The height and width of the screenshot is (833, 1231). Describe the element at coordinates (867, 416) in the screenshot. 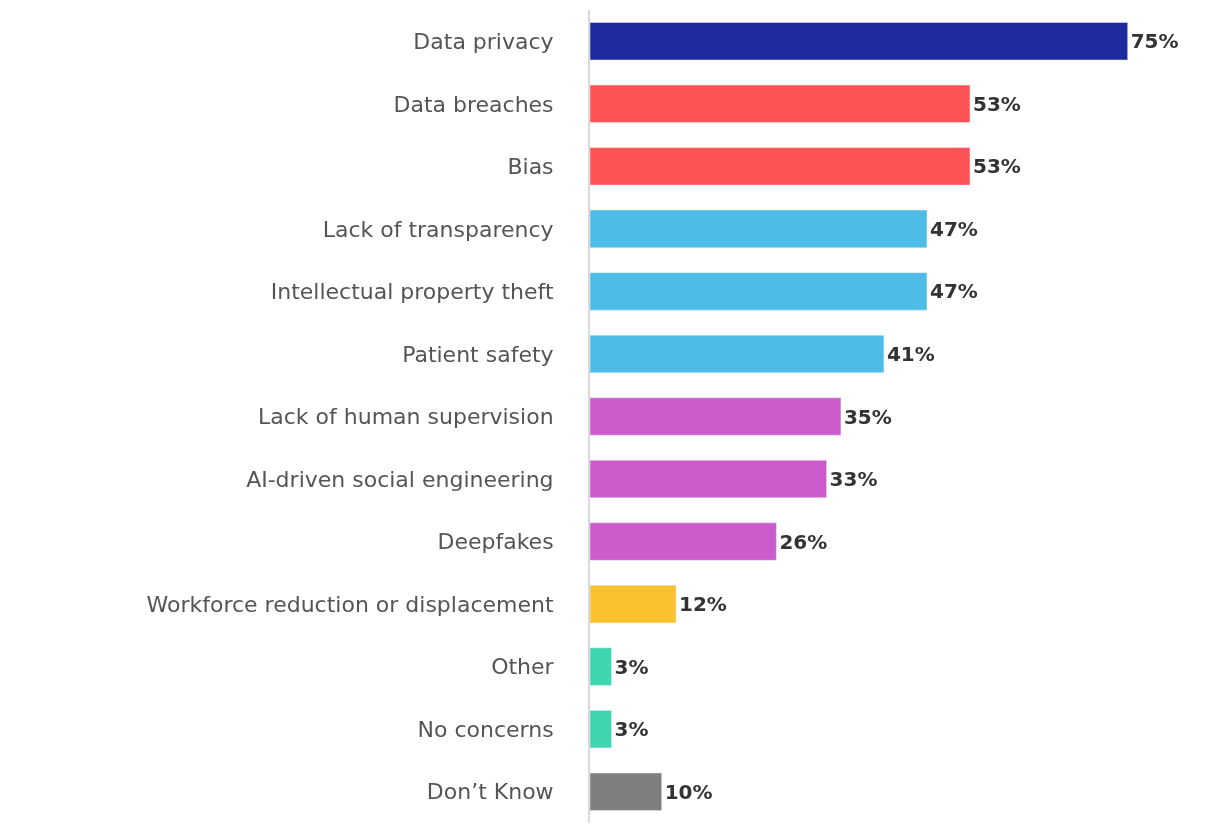

I see `data-label: 35%` at that location.